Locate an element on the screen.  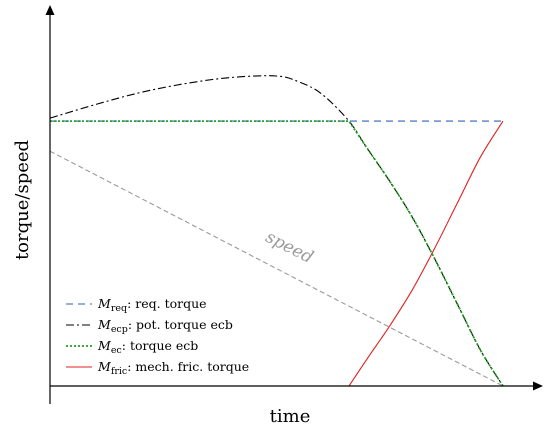
legend-subscript: ecp is located at coordinates (119, 329).